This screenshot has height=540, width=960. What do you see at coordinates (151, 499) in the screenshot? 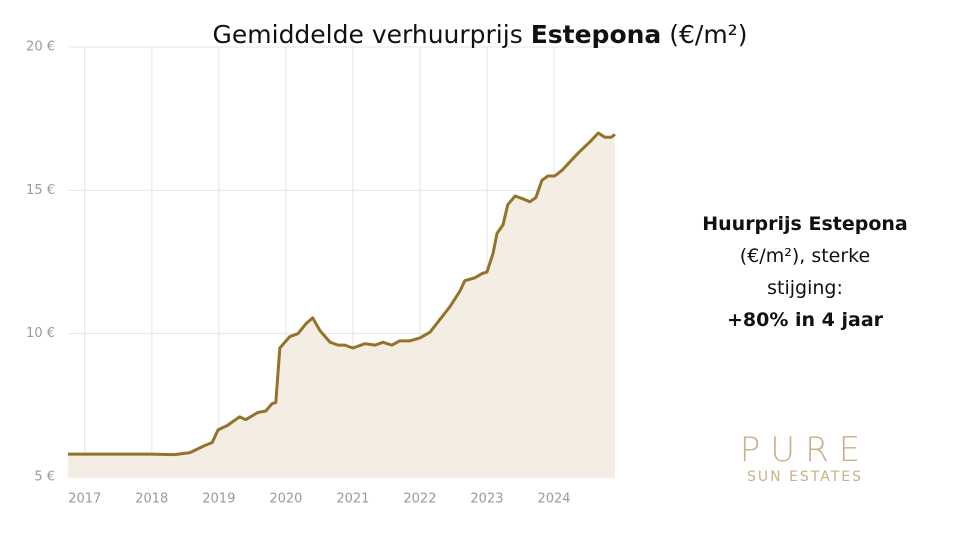
I see `x-tick-label: 2018` at bounding box center [151, 499].